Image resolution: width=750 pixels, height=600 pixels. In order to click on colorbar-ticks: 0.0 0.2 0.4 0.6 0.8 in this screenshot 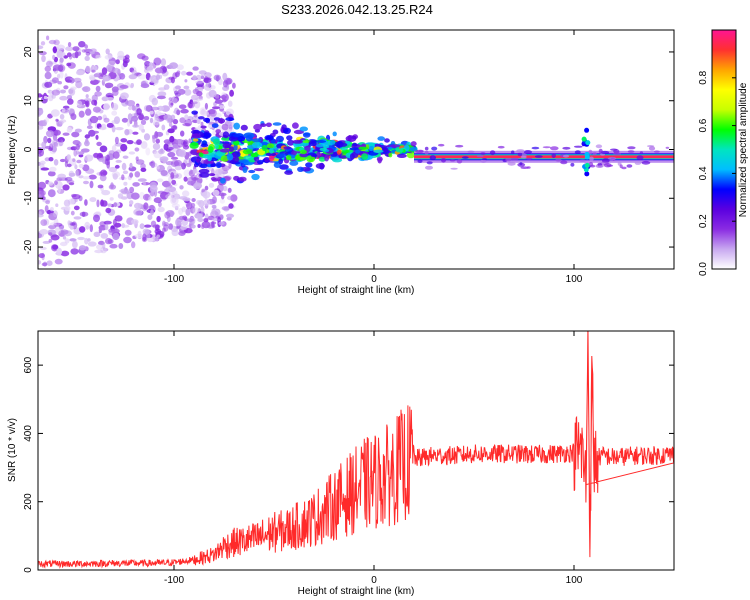, I will do `click(717, 173)`.